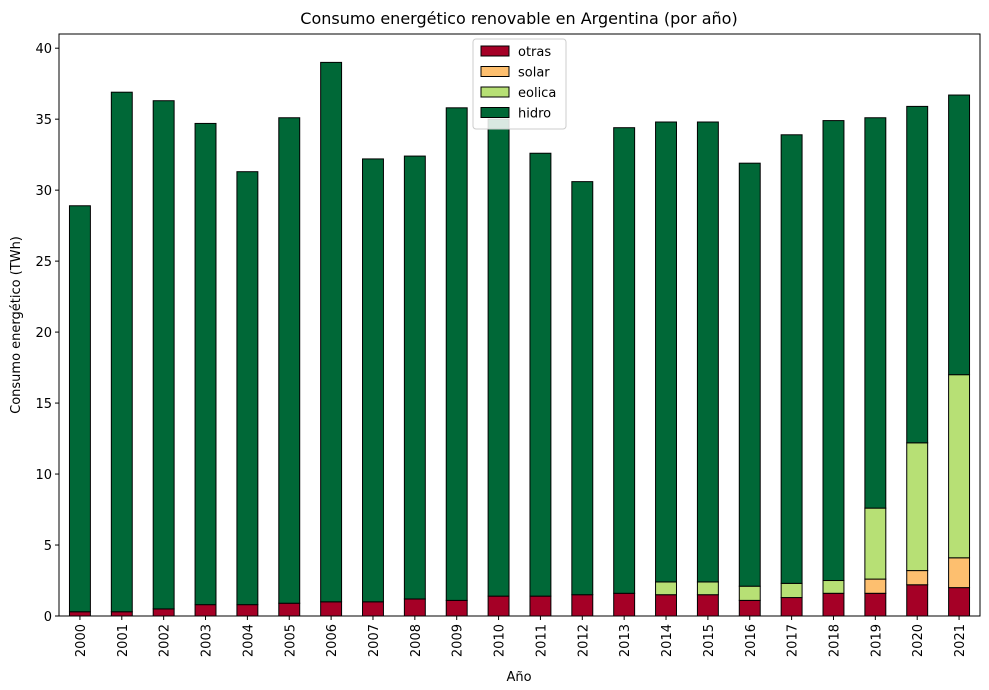 The width and height of the screenshot is (989, 690). What do you see at coordinates (917, 274) in the screenshot?
I see `bar-hidro-2020` at bounding box center [917, 274].